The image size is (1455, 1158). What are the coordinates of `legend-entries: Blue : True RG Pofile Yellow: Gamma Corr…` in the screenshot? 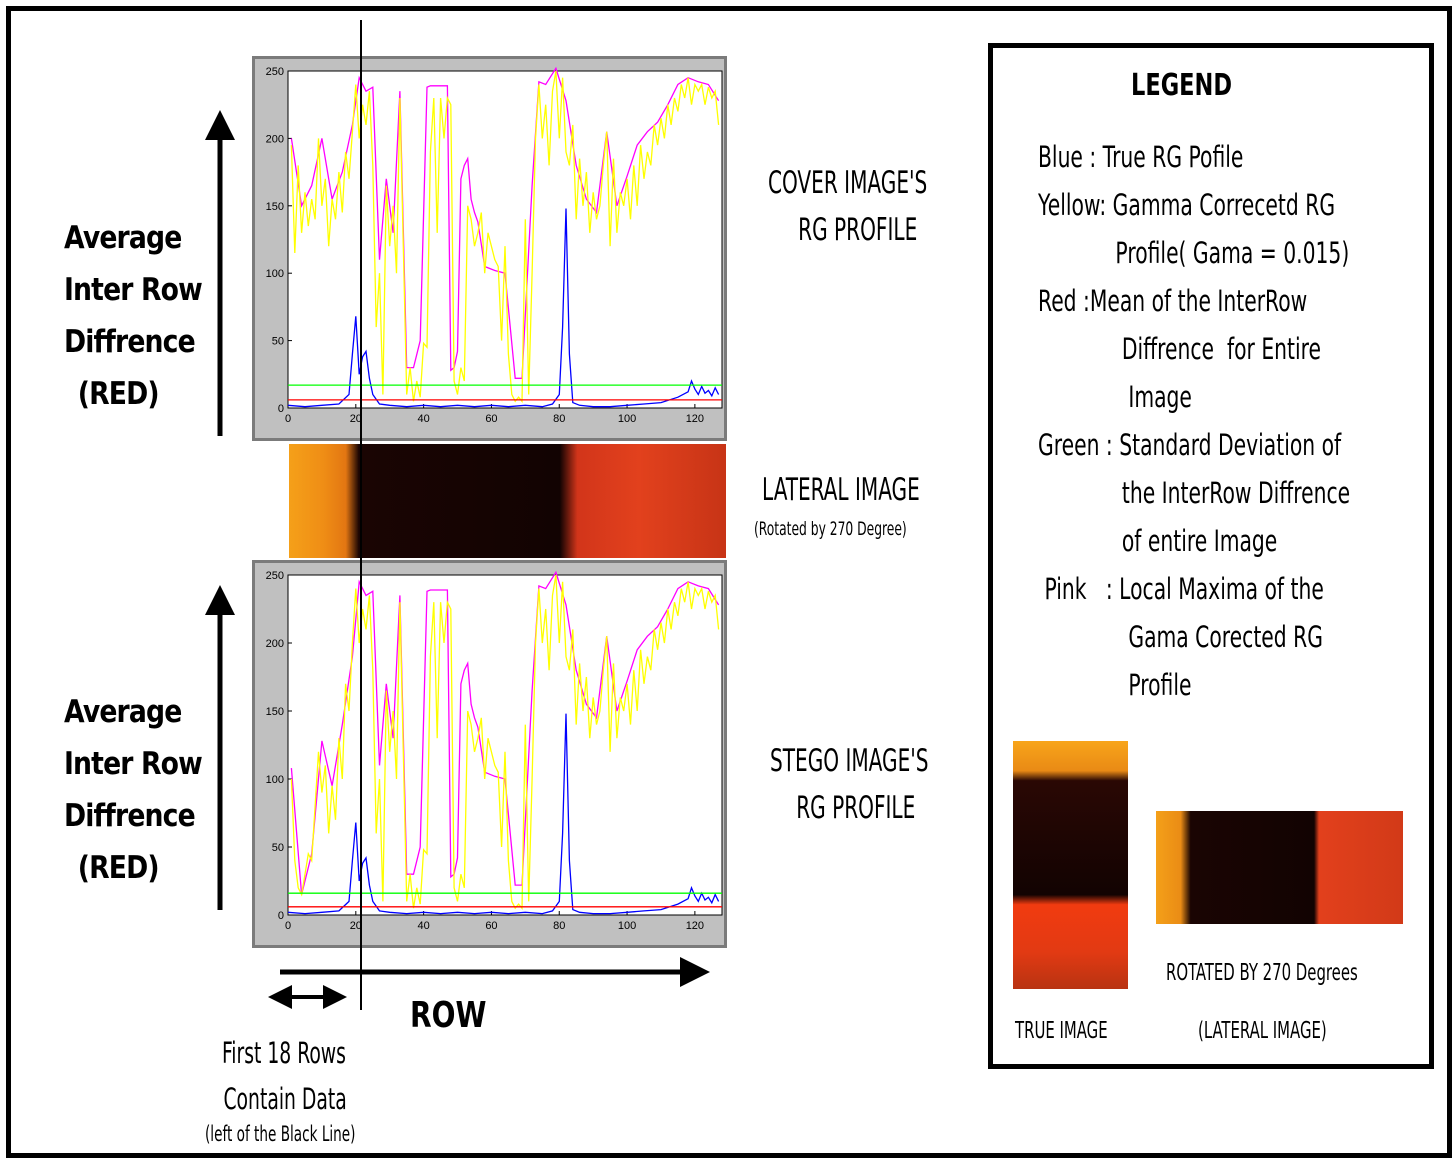 It's located at (1194, 421).